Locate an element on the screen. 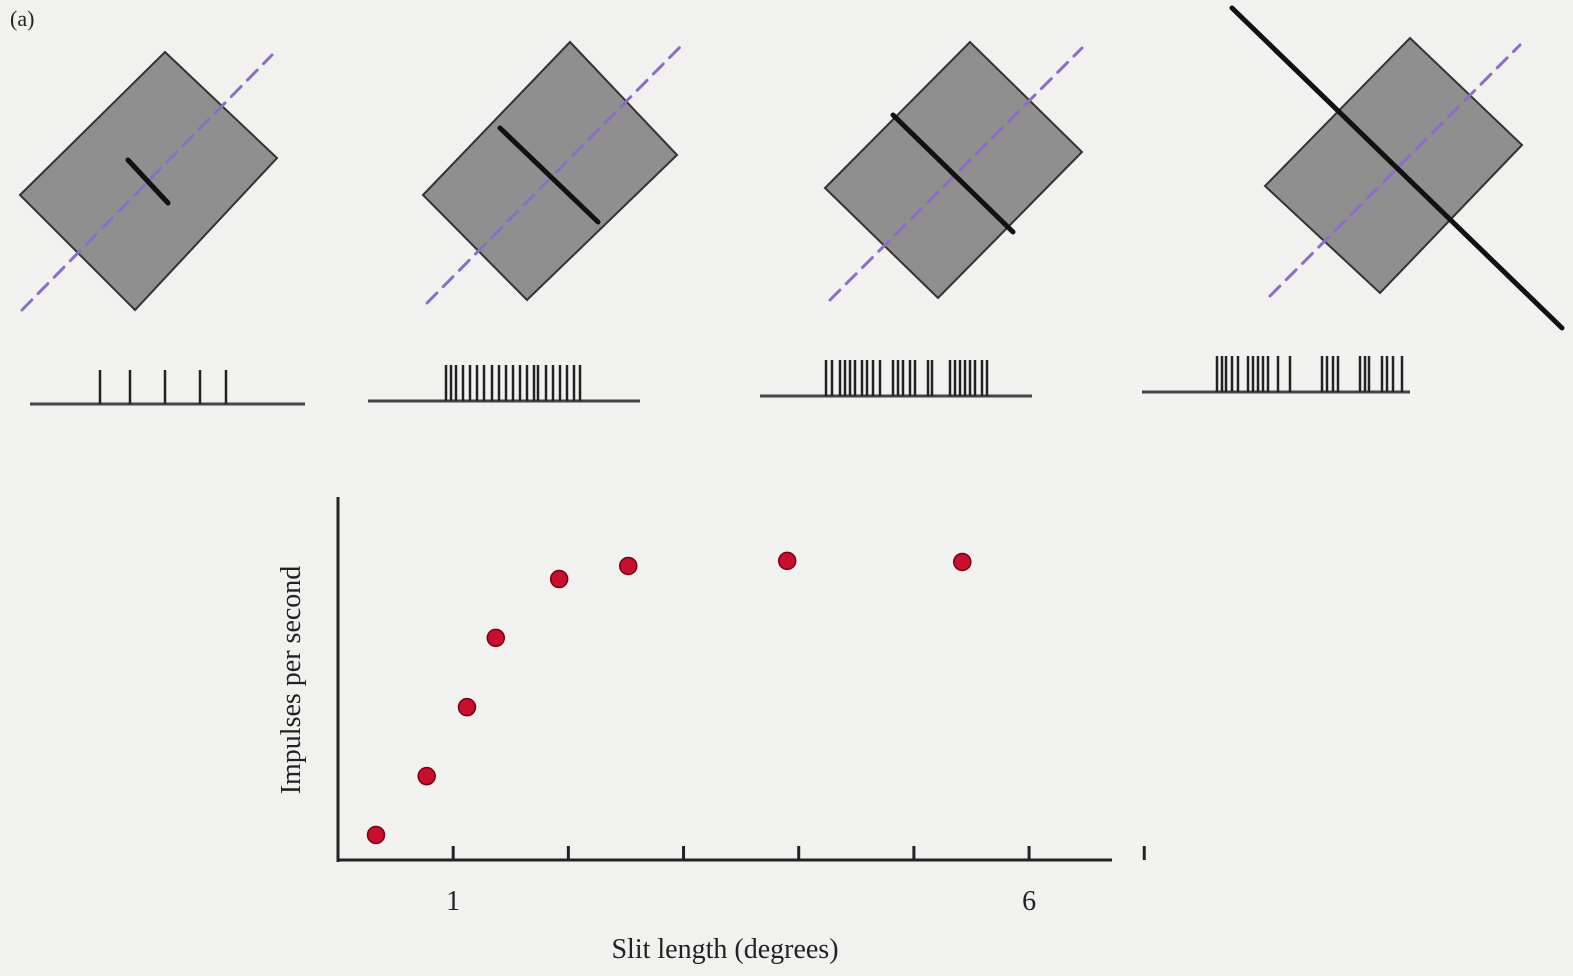 The height and width of the screenshot is (976, 1573). x-tick-label: 1 is located at coordinates (453, 901).